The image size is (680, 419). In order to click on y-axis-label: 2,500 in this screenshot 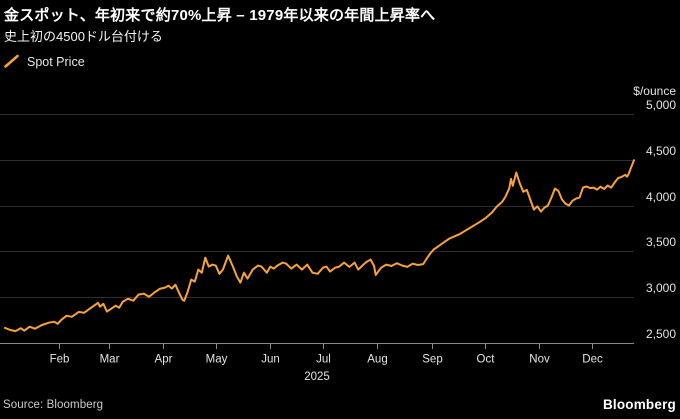, I will do `click(661, 334)`.